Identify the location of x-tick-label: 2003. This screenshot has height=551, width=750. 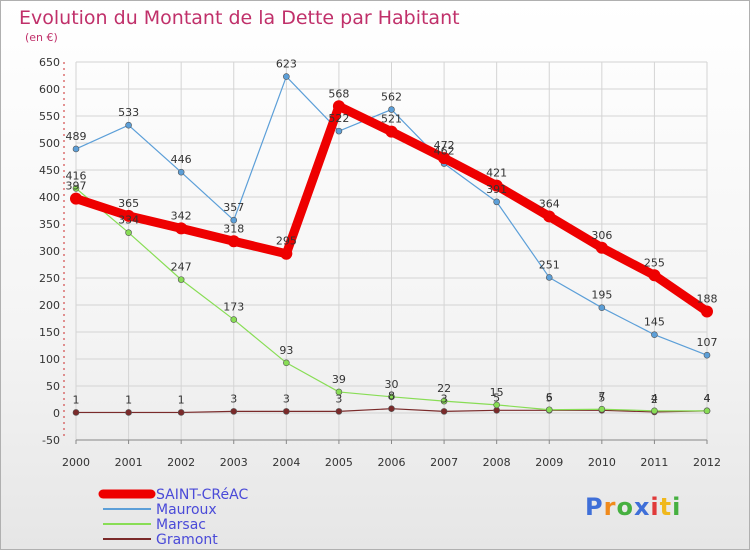
(234, 462).